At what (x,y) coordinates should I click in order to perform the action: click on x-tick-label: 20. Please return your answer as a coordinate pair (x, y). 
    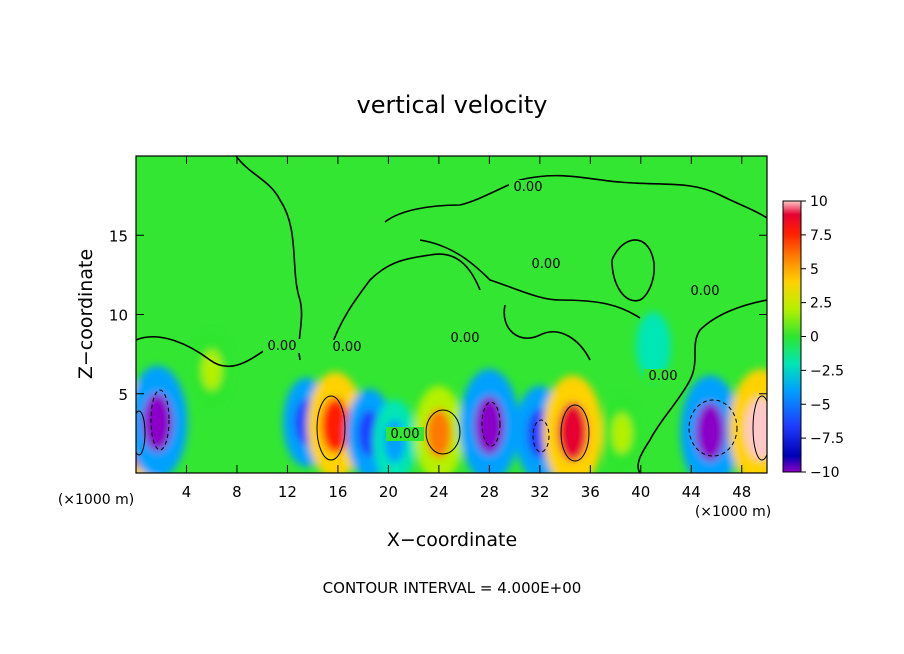
    Looking at the image, I should click on (388, 492).